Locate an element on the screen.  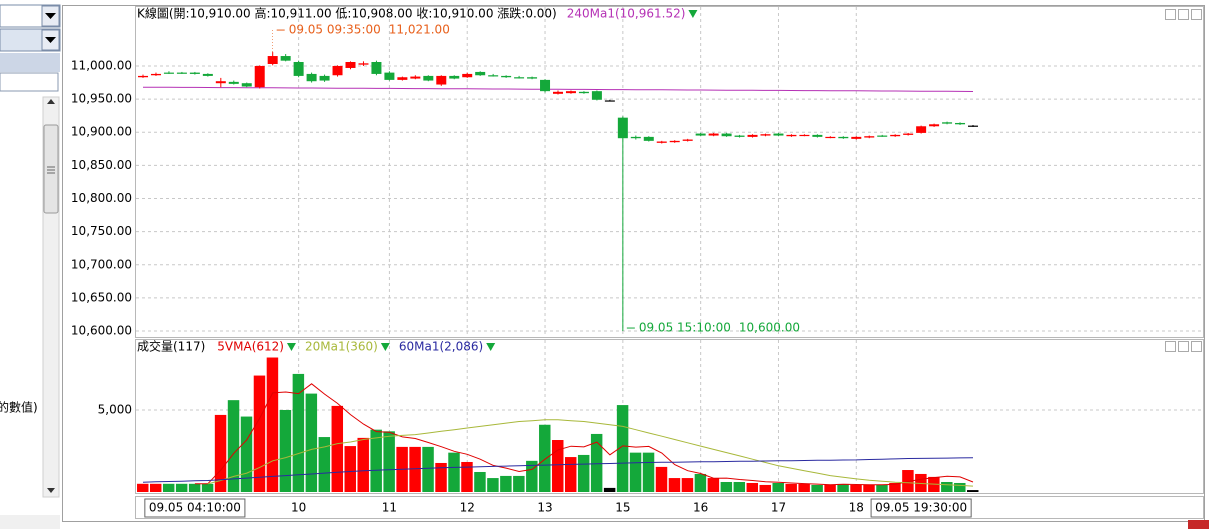
legend-entry: 60Ma1(2,086) is located at coordinates (441, 347).